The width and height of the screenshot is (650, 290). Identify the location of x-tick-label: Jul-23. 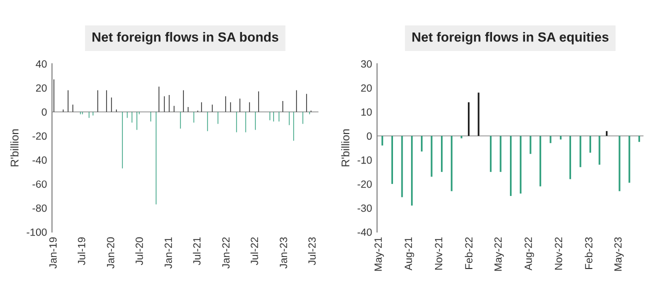
(312, 251).